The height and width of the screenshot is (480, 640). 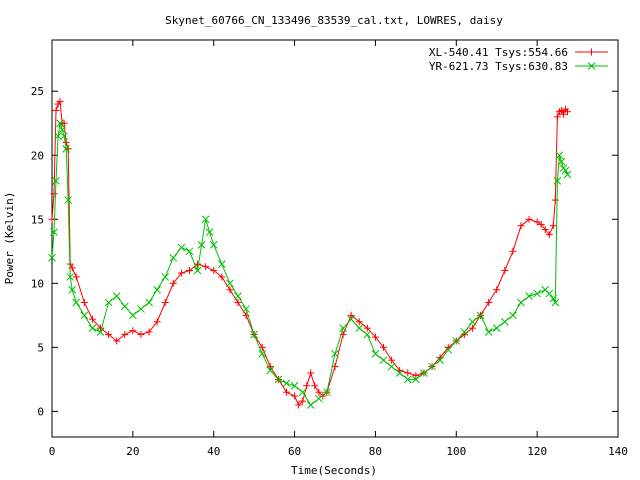 I want to click on x-tick-label: 80, so click(x=375, y=451).